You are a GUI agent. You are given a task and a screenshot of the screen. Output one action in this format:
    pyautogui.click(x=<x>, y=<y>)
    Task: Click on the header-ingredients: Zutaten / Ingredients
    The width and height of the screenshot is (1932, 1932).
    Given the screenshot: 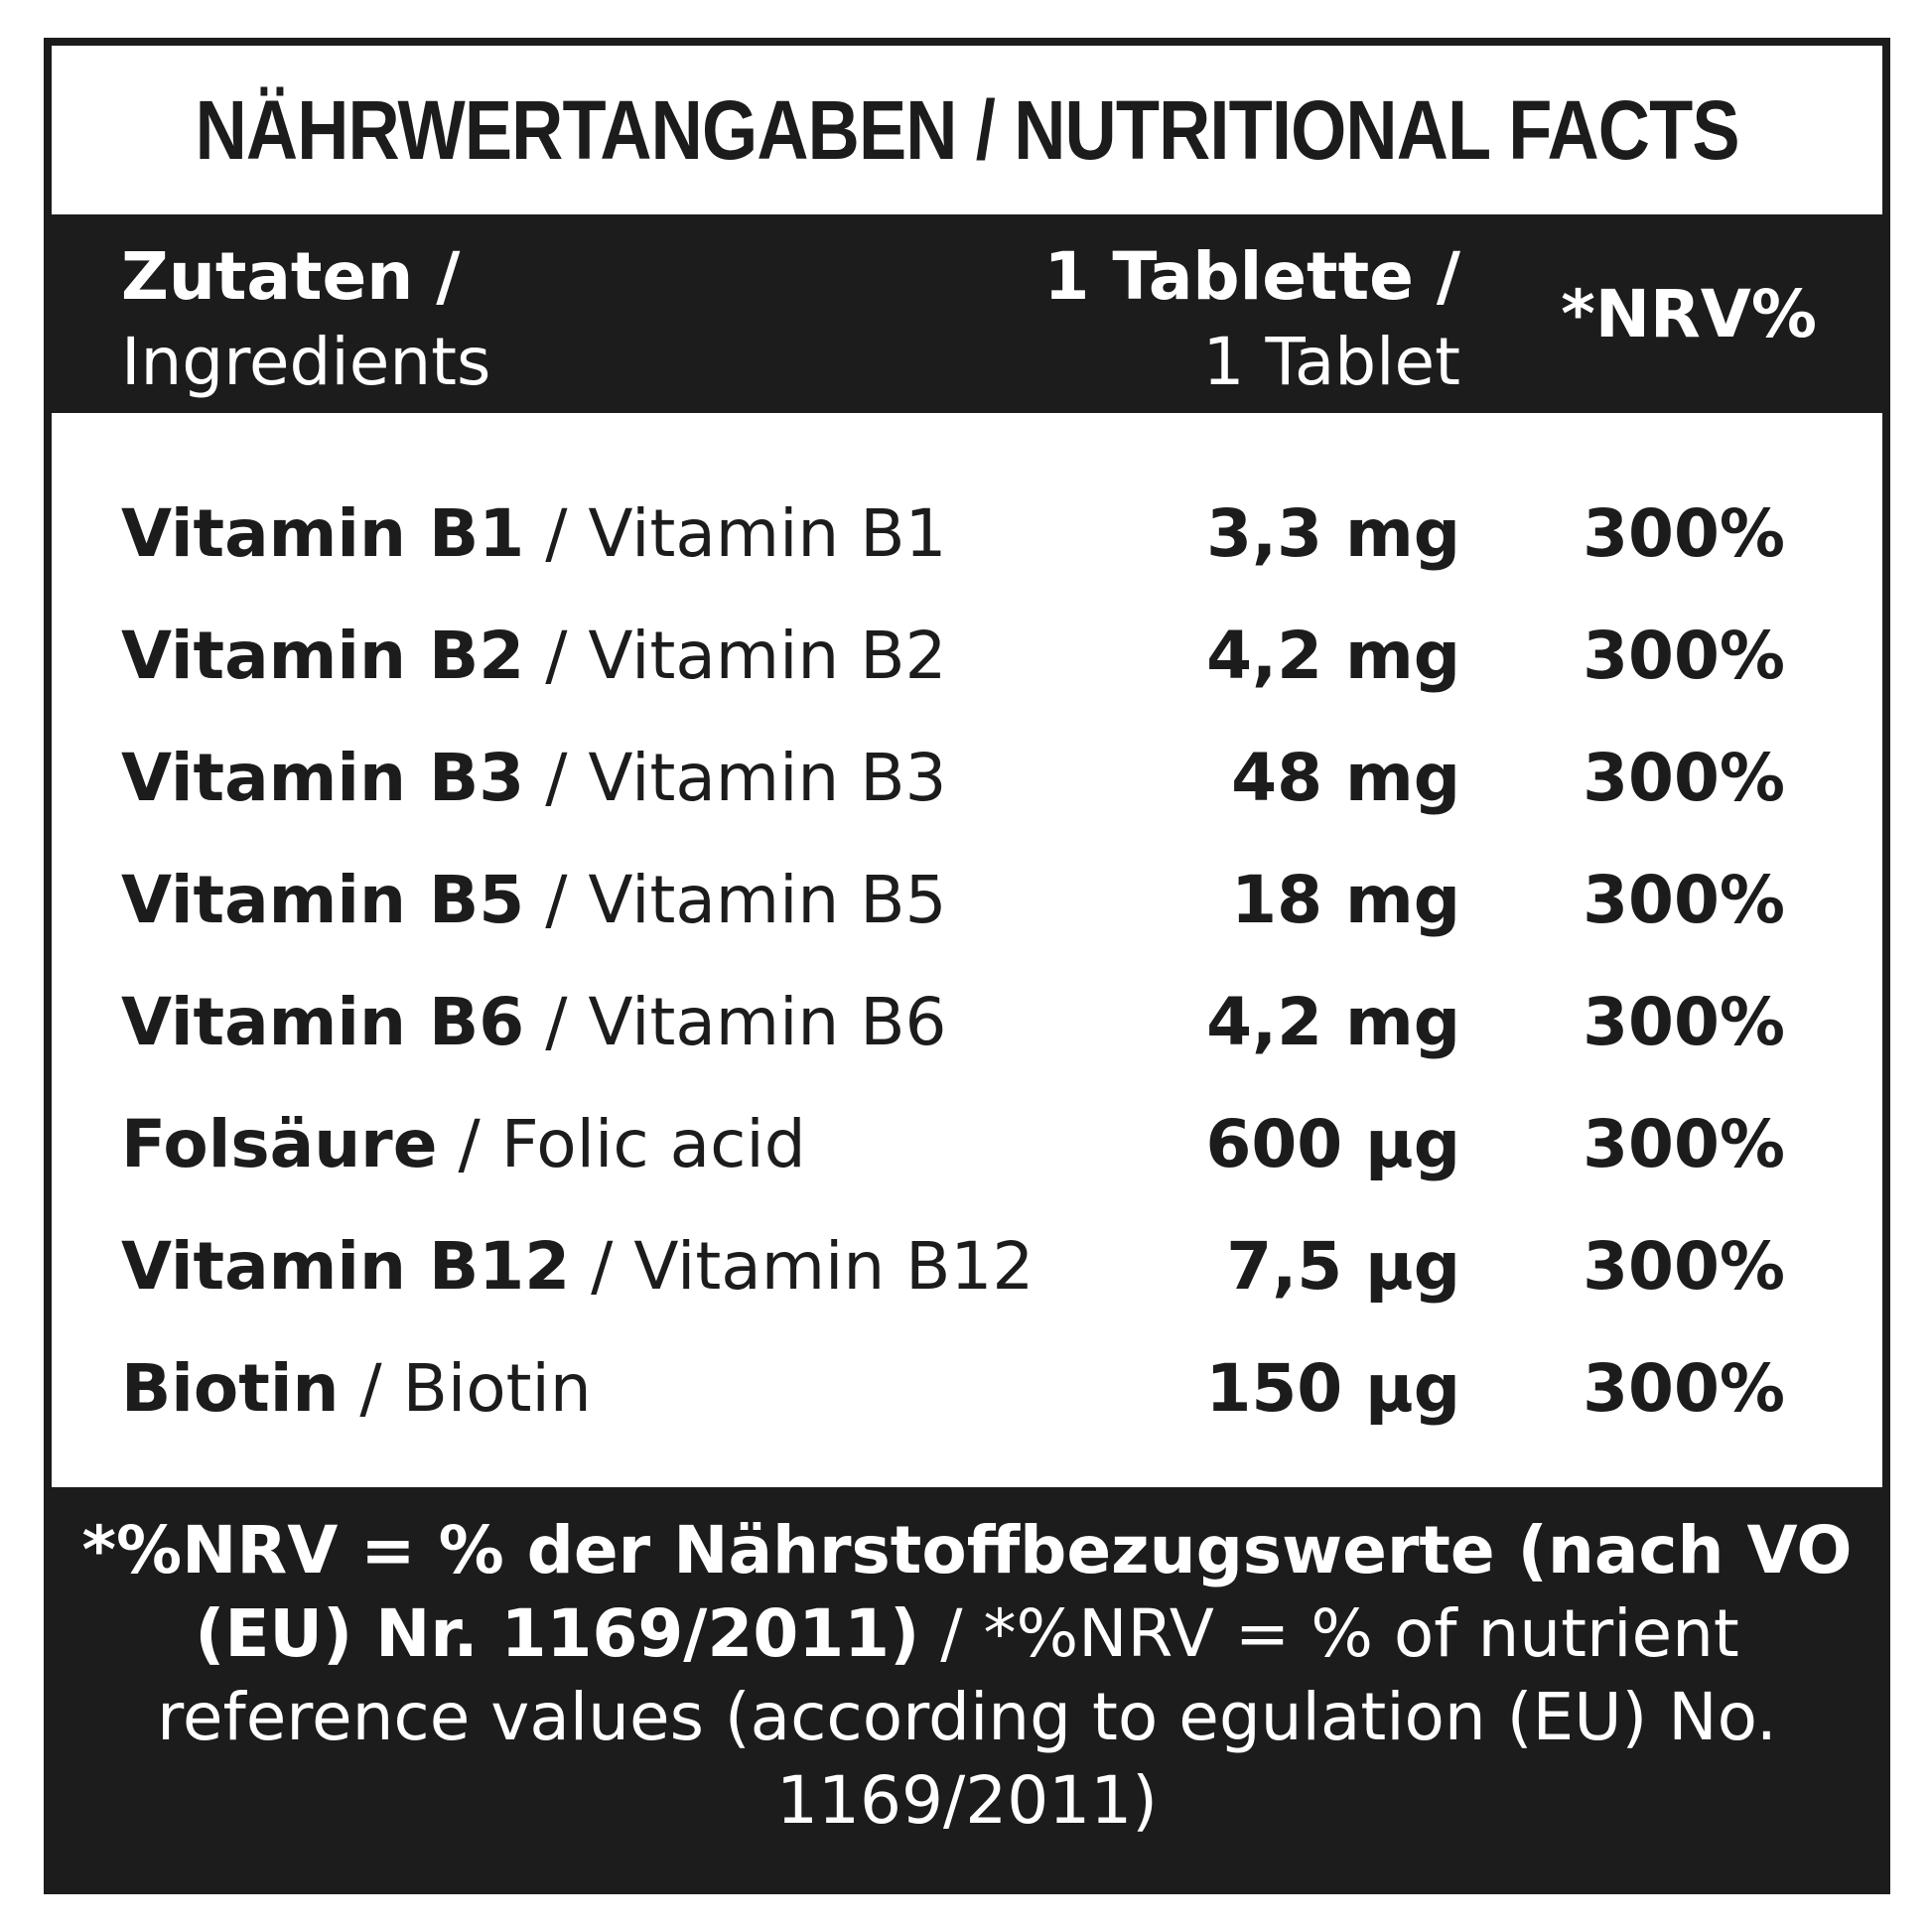 What is the action you would take?
    pyautogui.click(x=306, y=320)
    